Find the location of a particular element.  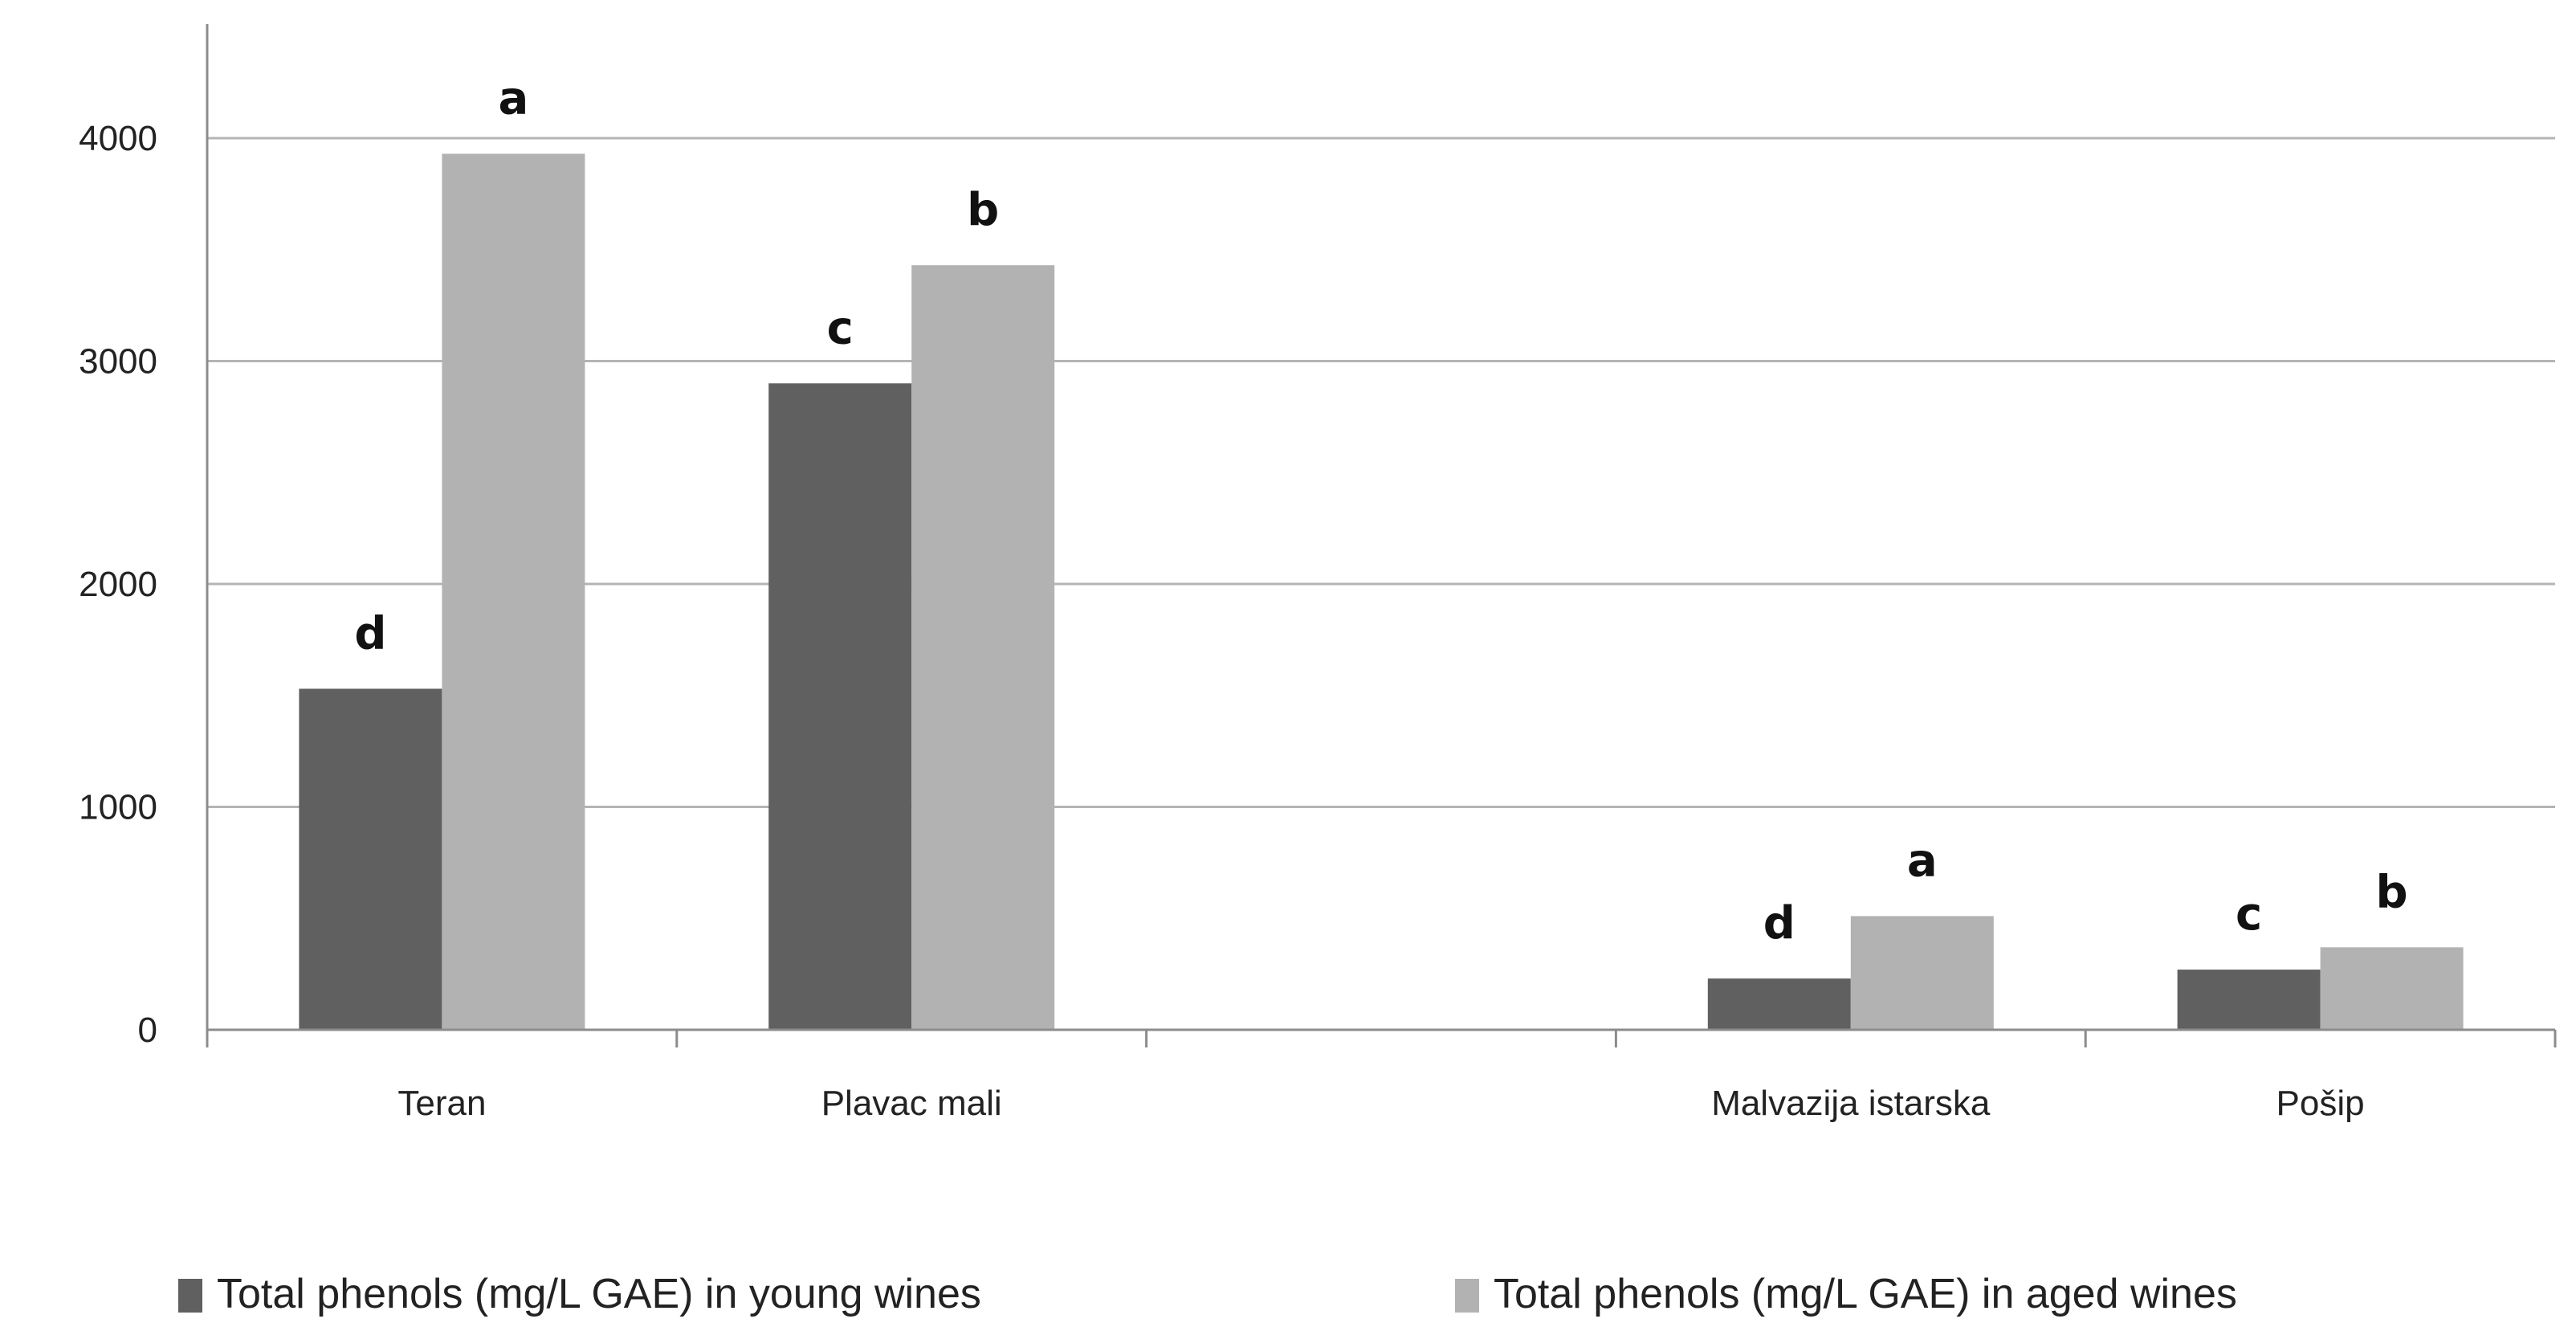

y-tick-label: 1000 is located at coordinates (118, 807).